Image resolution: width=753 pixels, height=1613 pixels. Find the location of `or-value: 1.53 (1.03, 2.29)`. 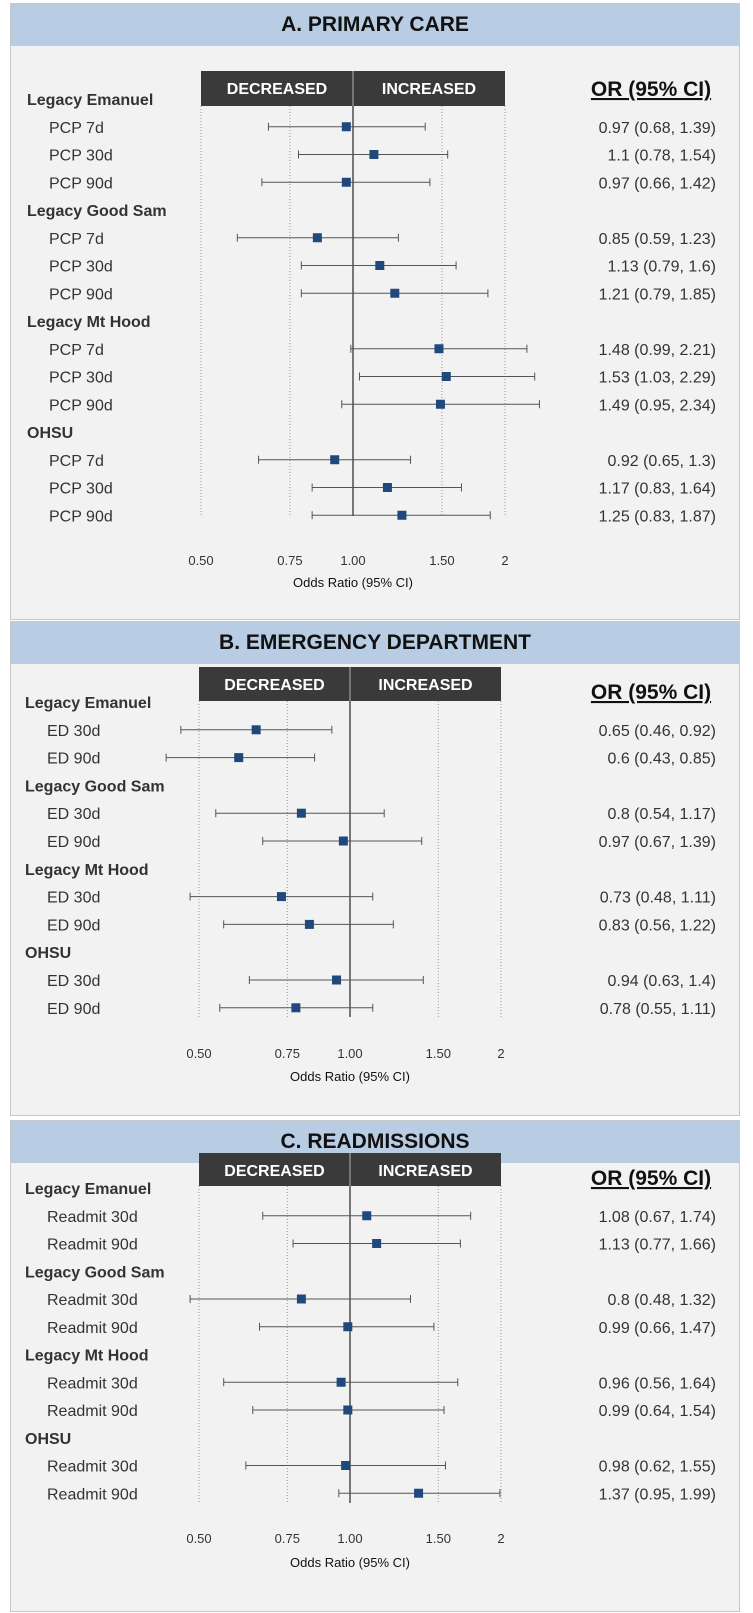

or-value: 1.53 (1.03, 2.29) is located at coordinates (657, 378).